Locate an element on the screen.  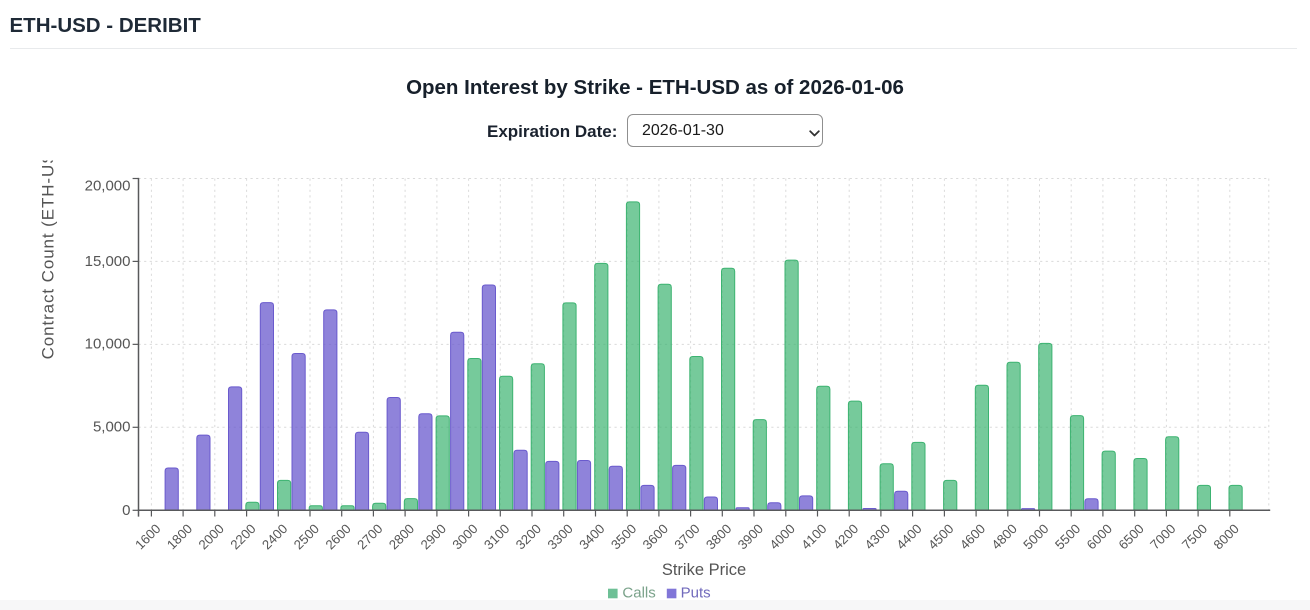
svg-text: Puts is located at coordinates (696, 593).